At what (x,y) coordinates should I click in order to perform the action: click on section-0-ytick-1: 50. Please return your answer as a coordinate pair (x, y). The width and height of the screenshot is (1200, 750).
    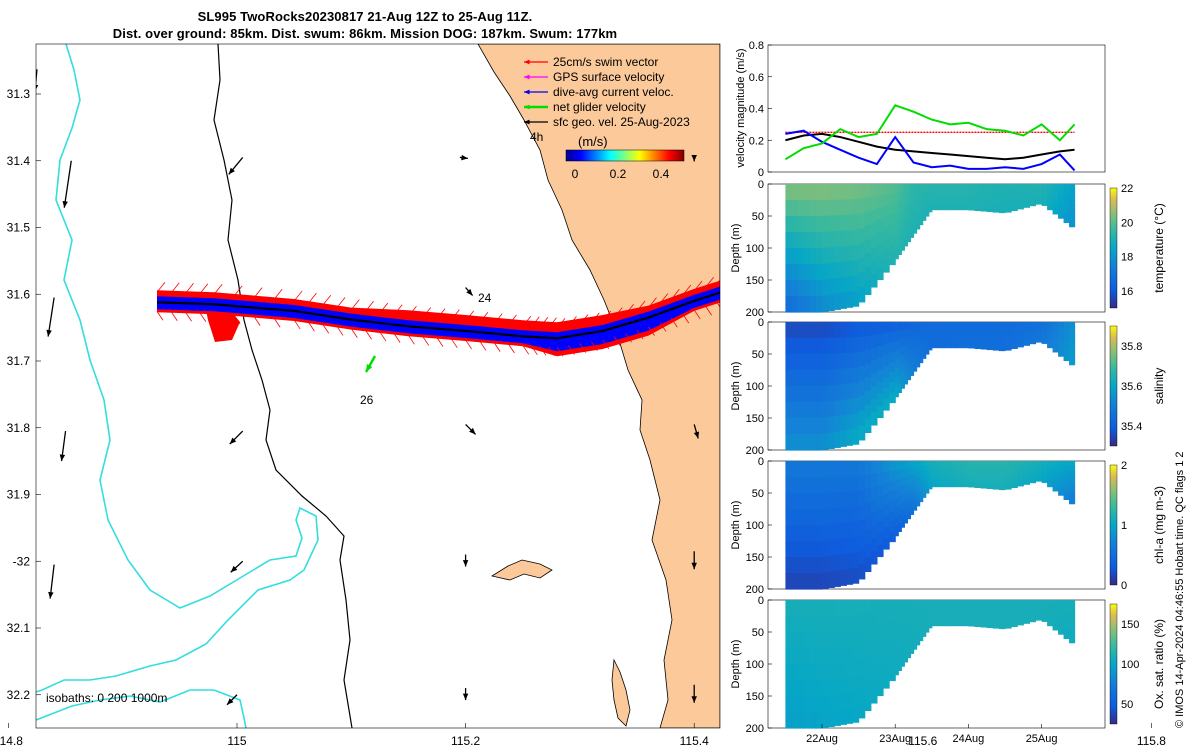
    Looking at the image, I should click on (758, 217).